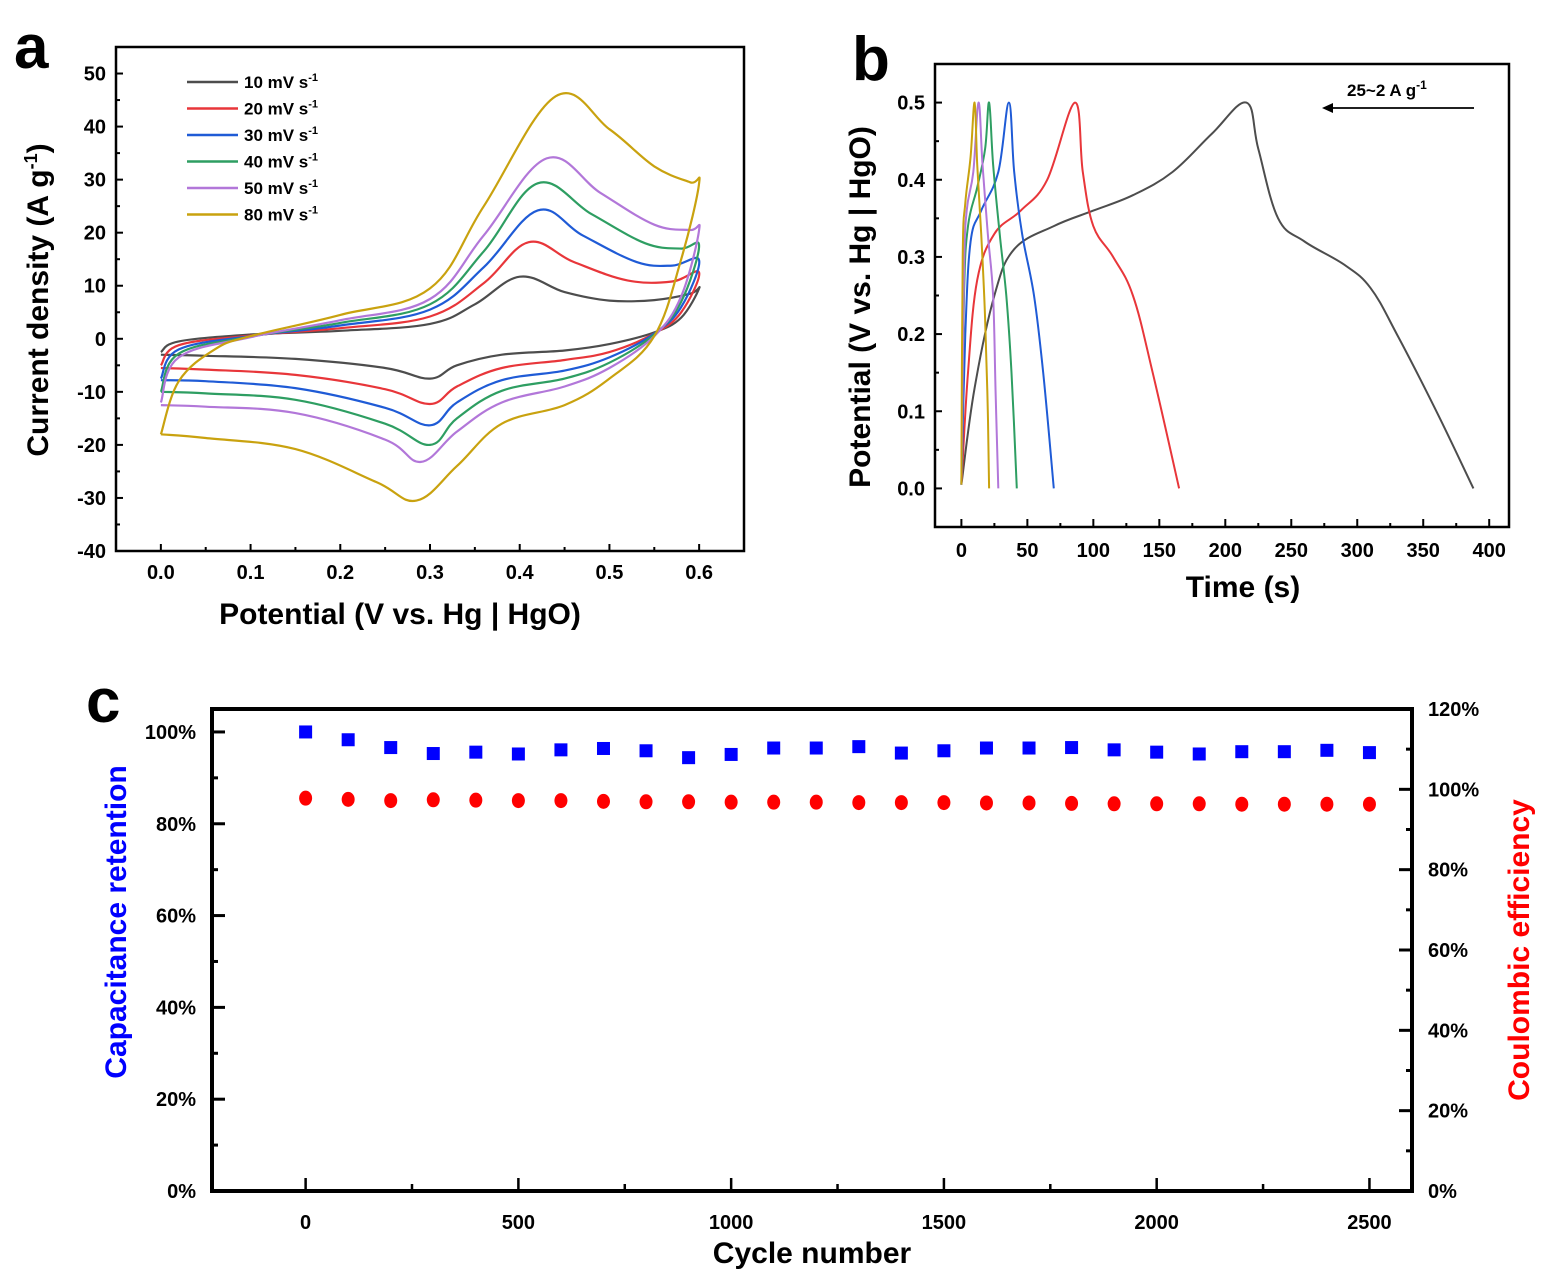 This screenshot has height=1276, width=1548. Describe the element at coordinates (911, 412) in the screenshot. I see `y-tick-label: 0.1` at that location.